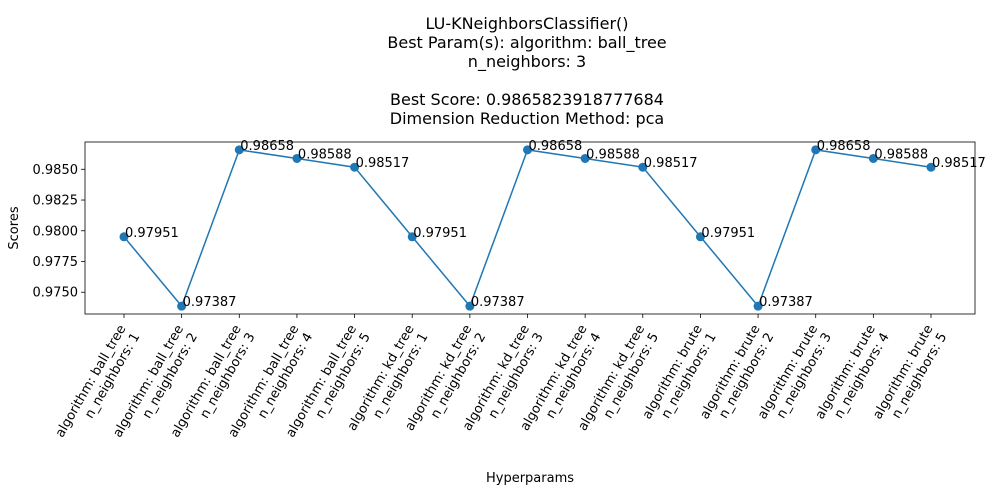 The image size is (1000, 500). I want to click on y-tick-label: 0.9850, so click(56, 170).